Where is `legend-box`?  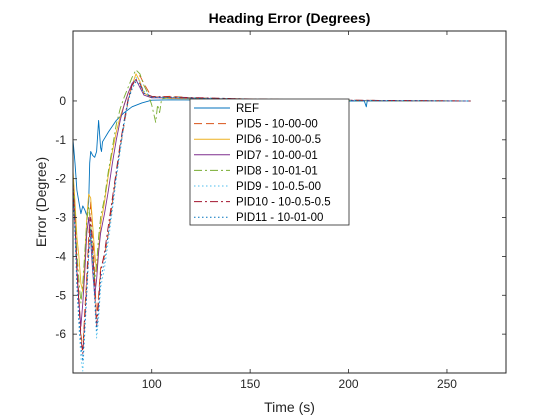 legend-box is located at coordinates (269, 162).